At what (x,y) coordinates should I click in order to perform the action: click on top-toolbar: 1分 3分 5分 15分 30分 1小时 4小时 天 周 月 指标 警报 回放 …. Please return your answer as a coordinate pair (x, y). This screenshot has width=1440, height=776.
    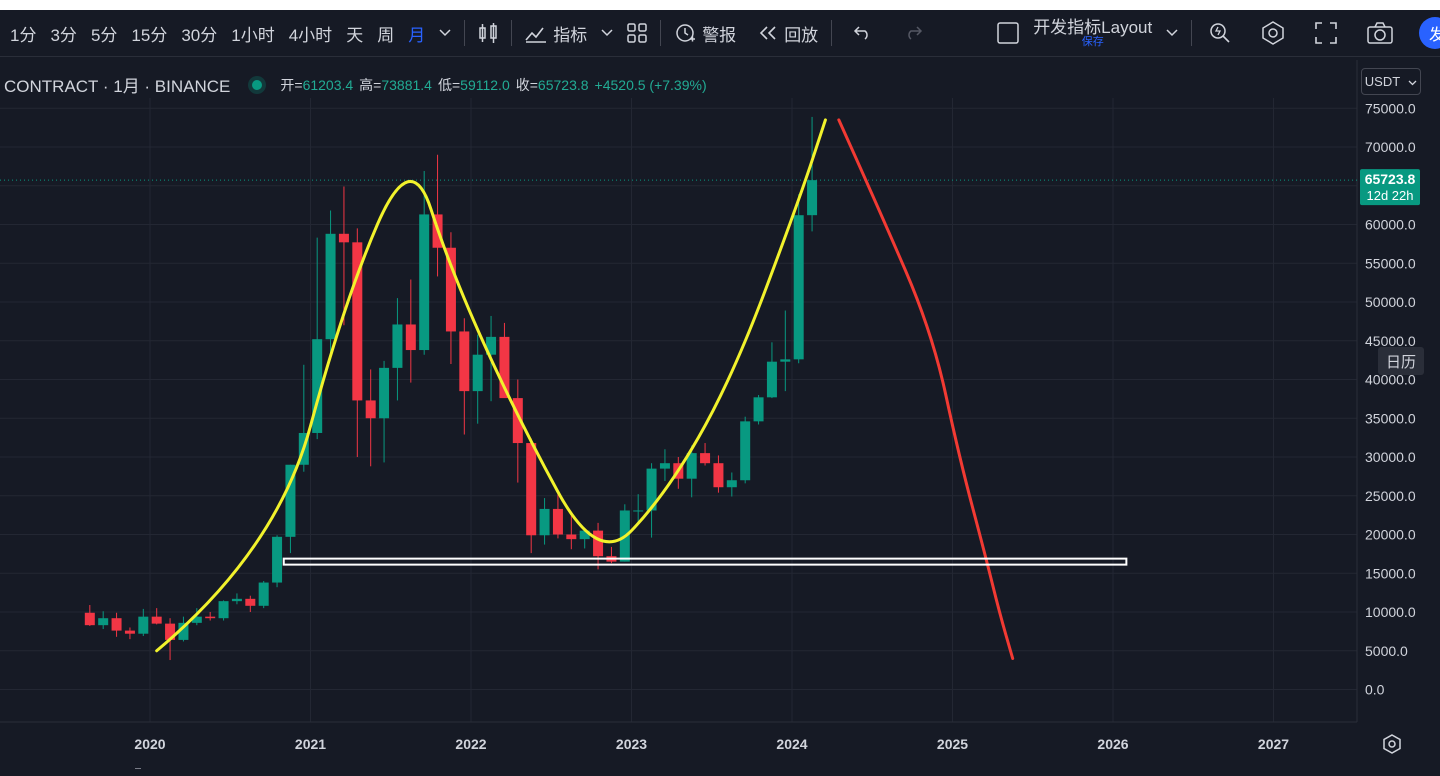
    Looking at the image, I should click on (720, 33).